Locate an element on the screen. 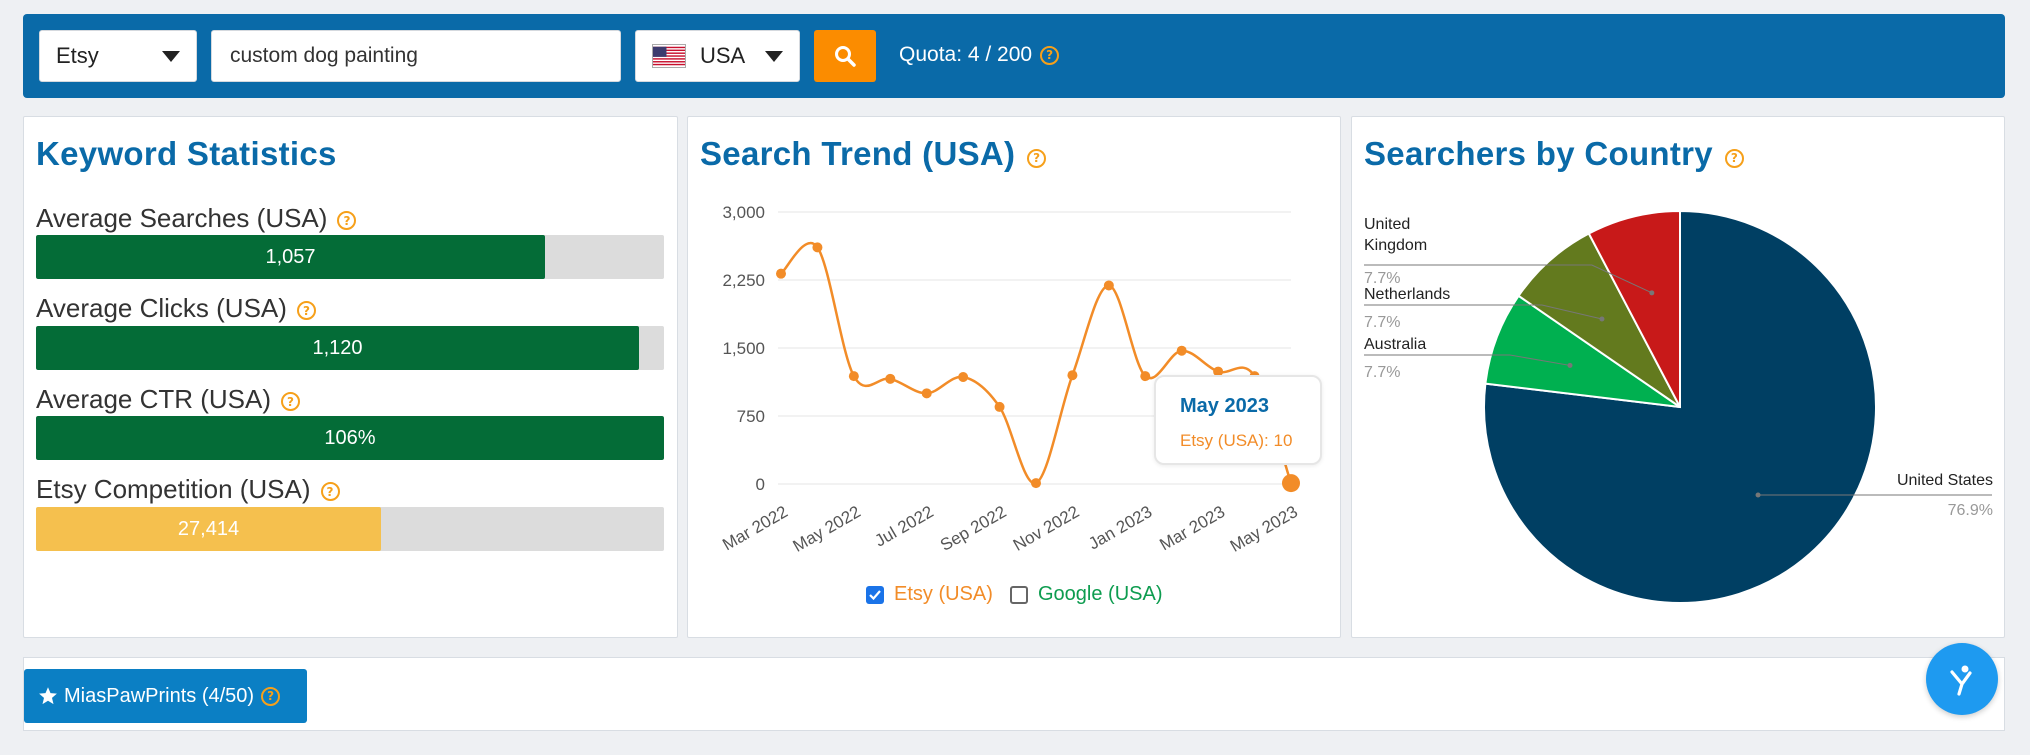 This screenshot has height=755, width=2030. search-icon is located at coordinates (845, 56).